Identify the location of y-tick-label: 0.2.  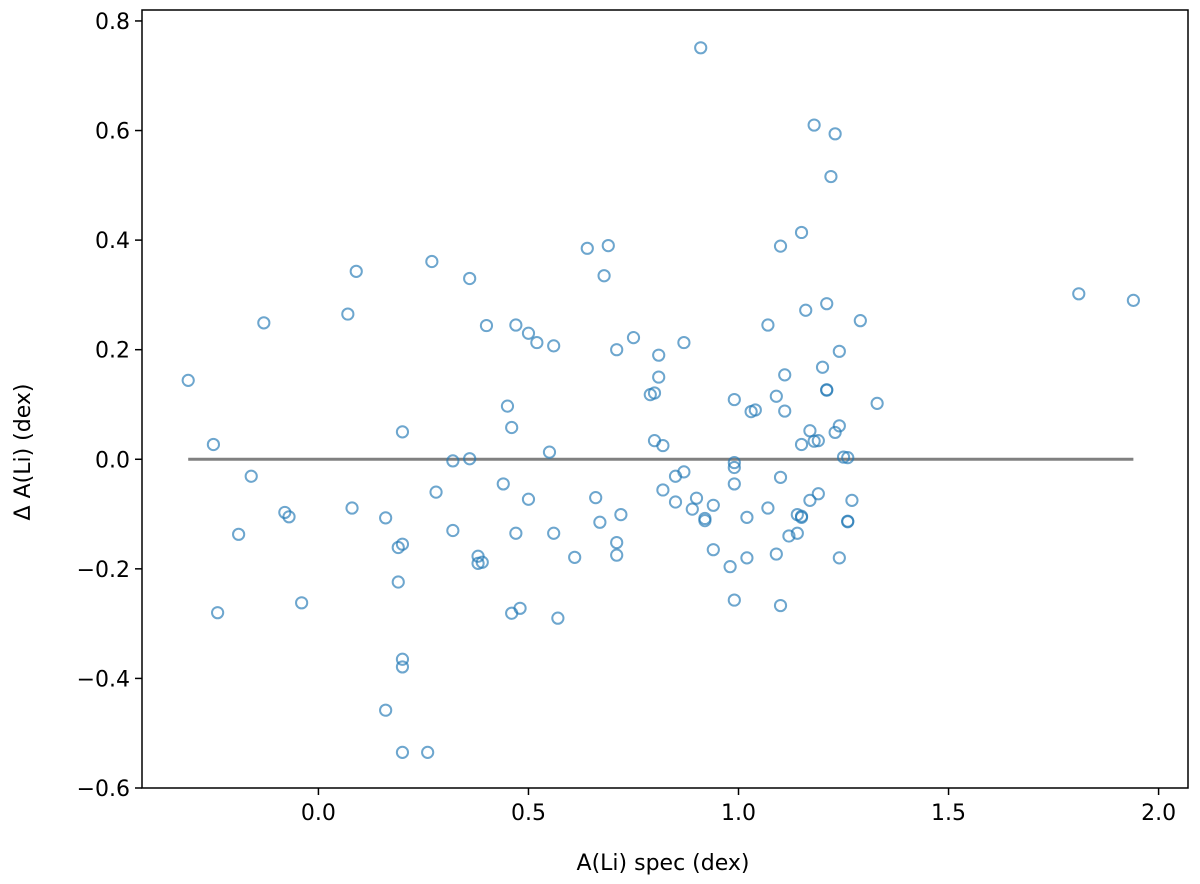
(112, 351).